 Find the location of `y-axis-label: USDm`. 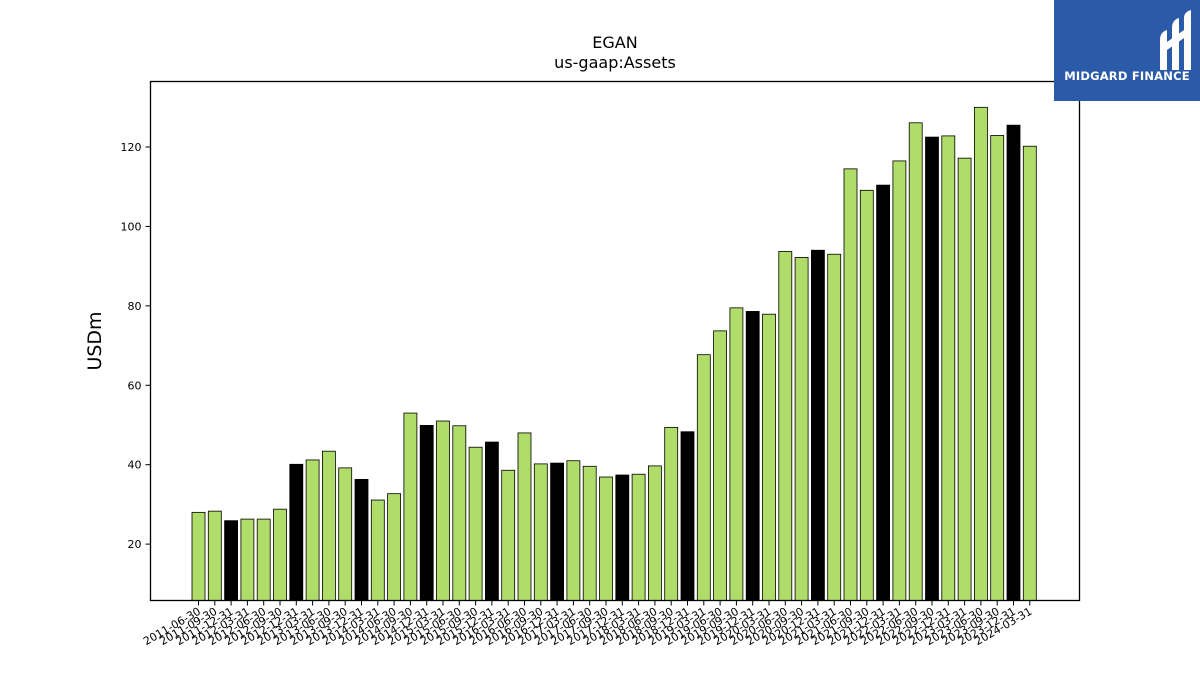

y-axis-label: USDm is located at coordinates (95, 340).